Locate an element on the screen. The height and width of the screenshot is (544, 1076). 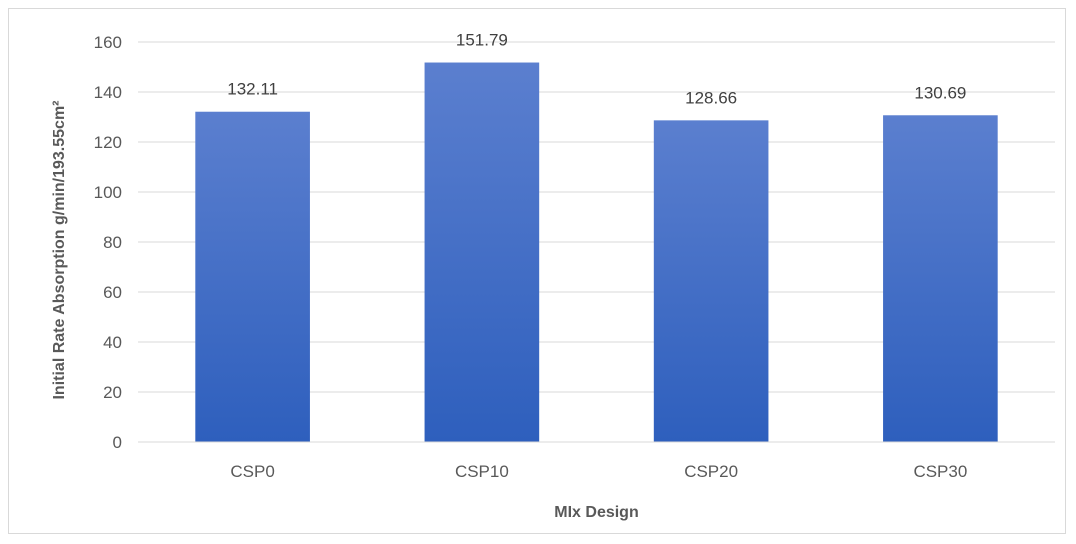
data-label-csp30: 130.69 is located at coordinates (940, 92).